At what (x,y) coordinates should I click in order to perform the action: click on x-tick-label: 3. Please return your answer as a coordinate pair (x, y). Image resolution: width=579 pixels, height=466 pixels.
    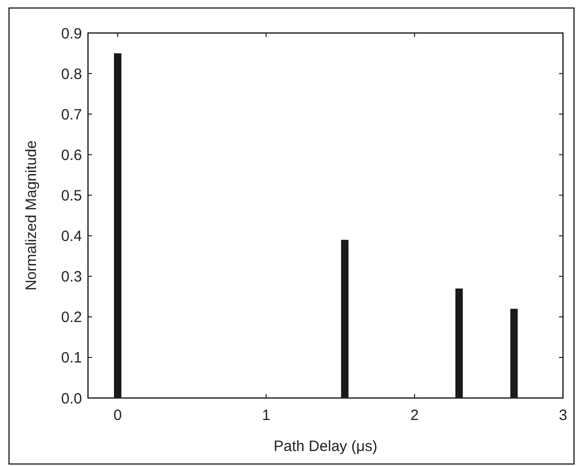
    Looking at the image, I should click on (563, 415).